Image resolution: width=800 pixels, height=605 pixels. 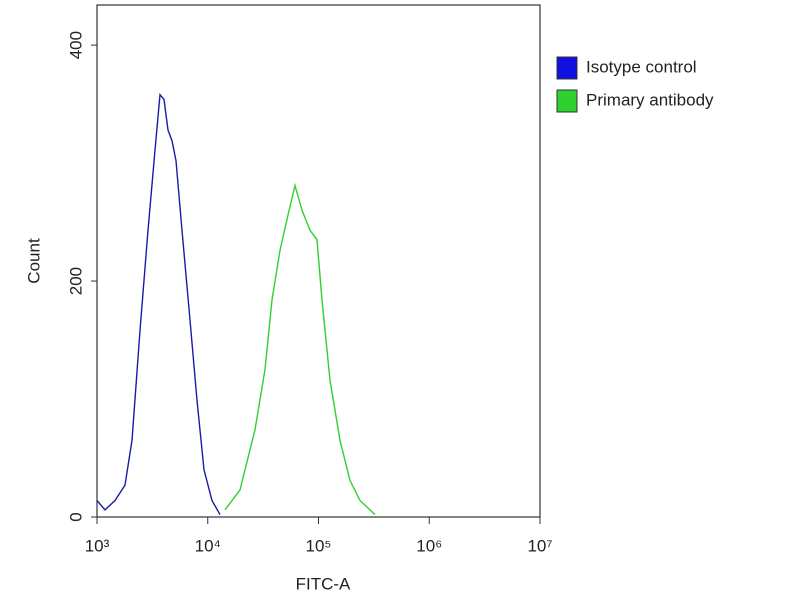 I want to click on x-tick-label: 10³, so click(x=97, y=545).